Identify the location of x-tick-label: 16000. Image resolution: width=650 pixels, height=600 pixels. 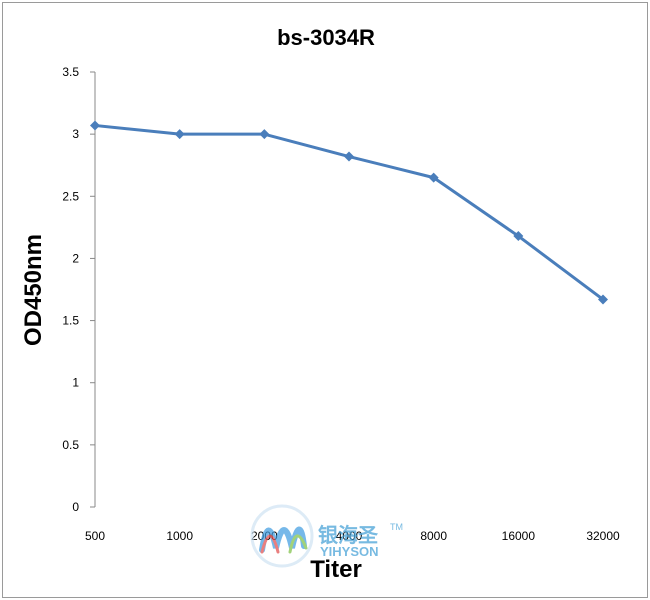
(519, 536).